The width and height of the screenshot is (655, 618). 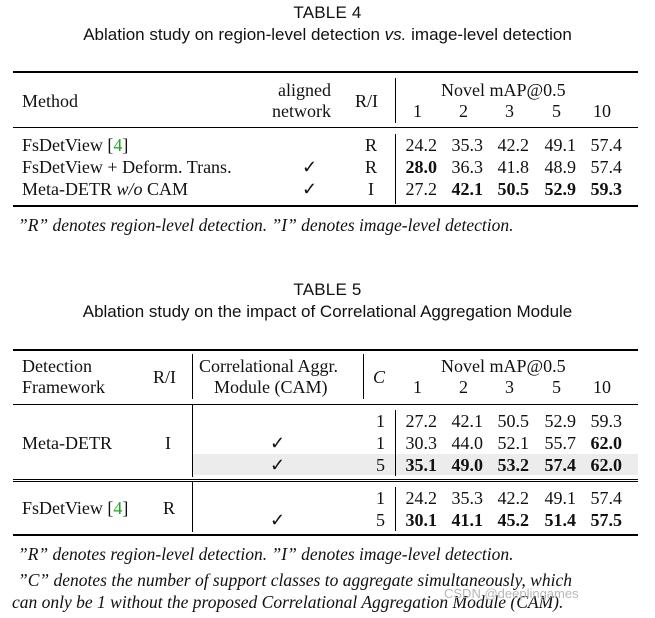 I want to click on best-row-highlight, so click(x=415, y=464).